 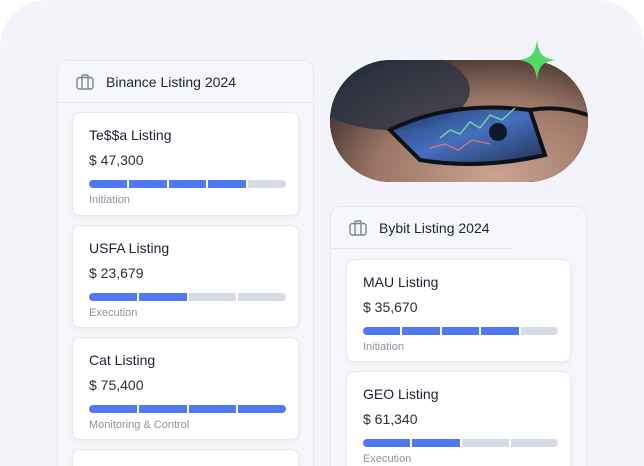 What do you see at coordinates (171, 81) in the screenshot?
I see `column-title: Binance Listing 2024` at bounding box center [171, 81].